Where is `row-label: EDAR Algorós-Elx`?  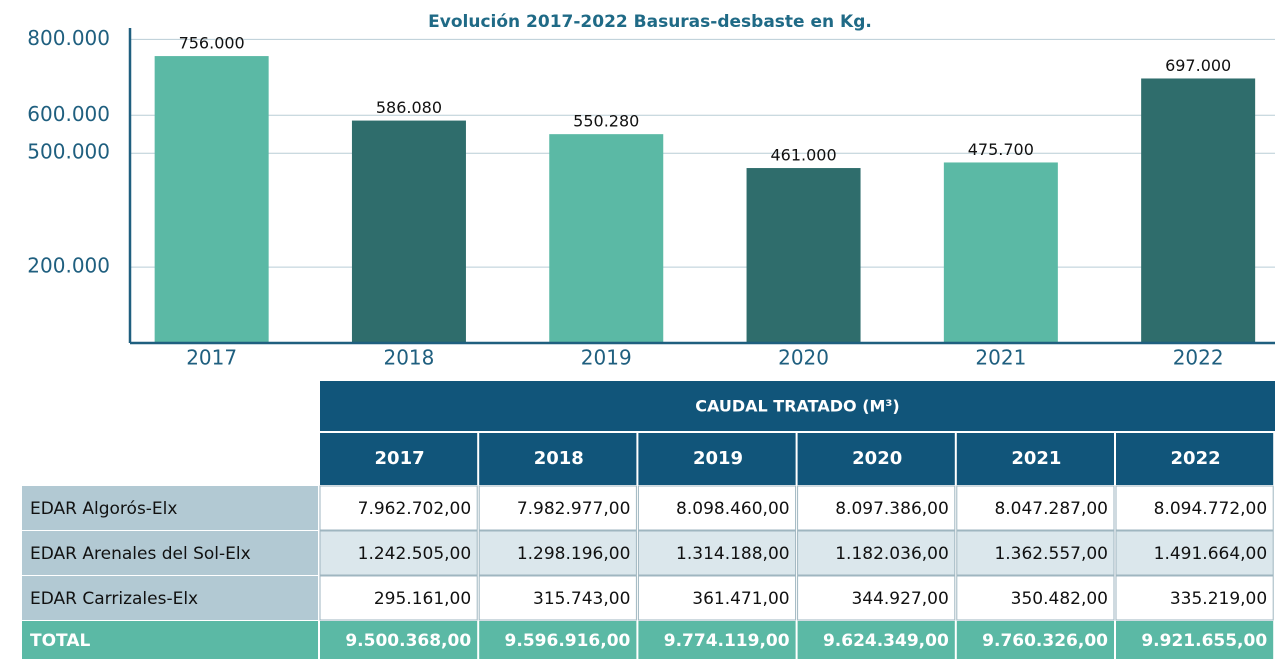
row-label: EDAR Algorós-Elx is located at coordinates (103, 509).